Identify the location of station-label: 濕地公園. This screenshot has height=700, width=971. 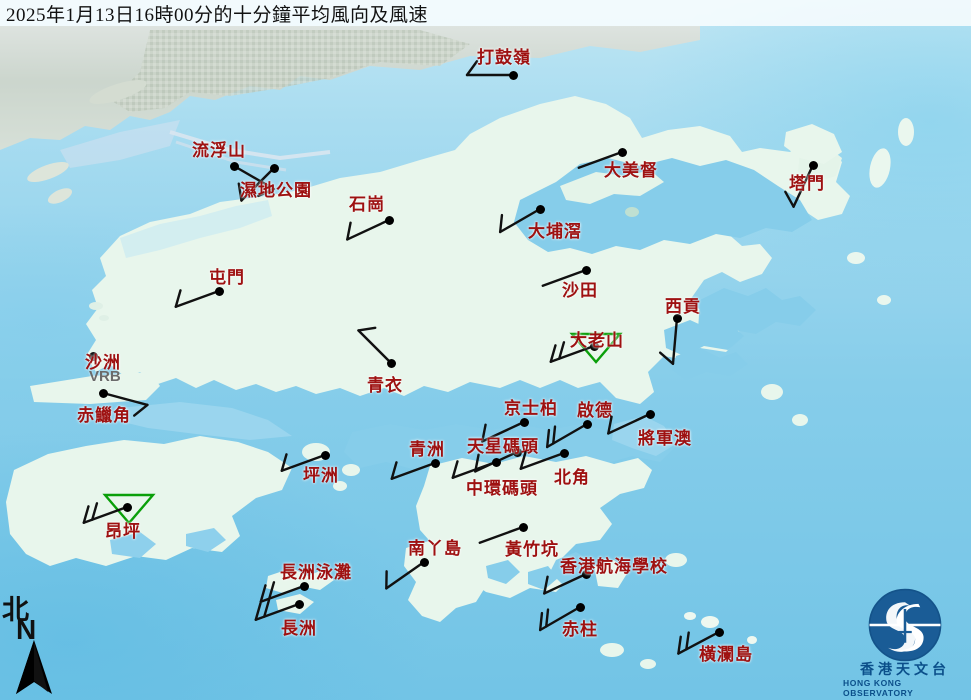
(276, 190).